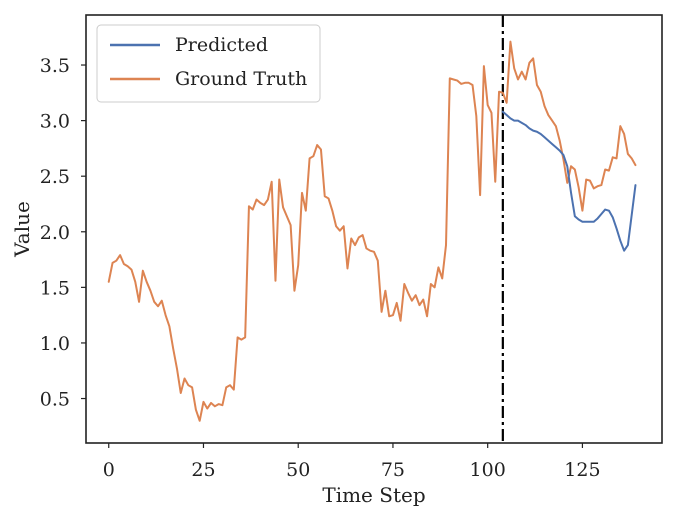  Describe the element at coordinates (298, 470) in the screenshot. I see `x-tick-label: 50` at that location.